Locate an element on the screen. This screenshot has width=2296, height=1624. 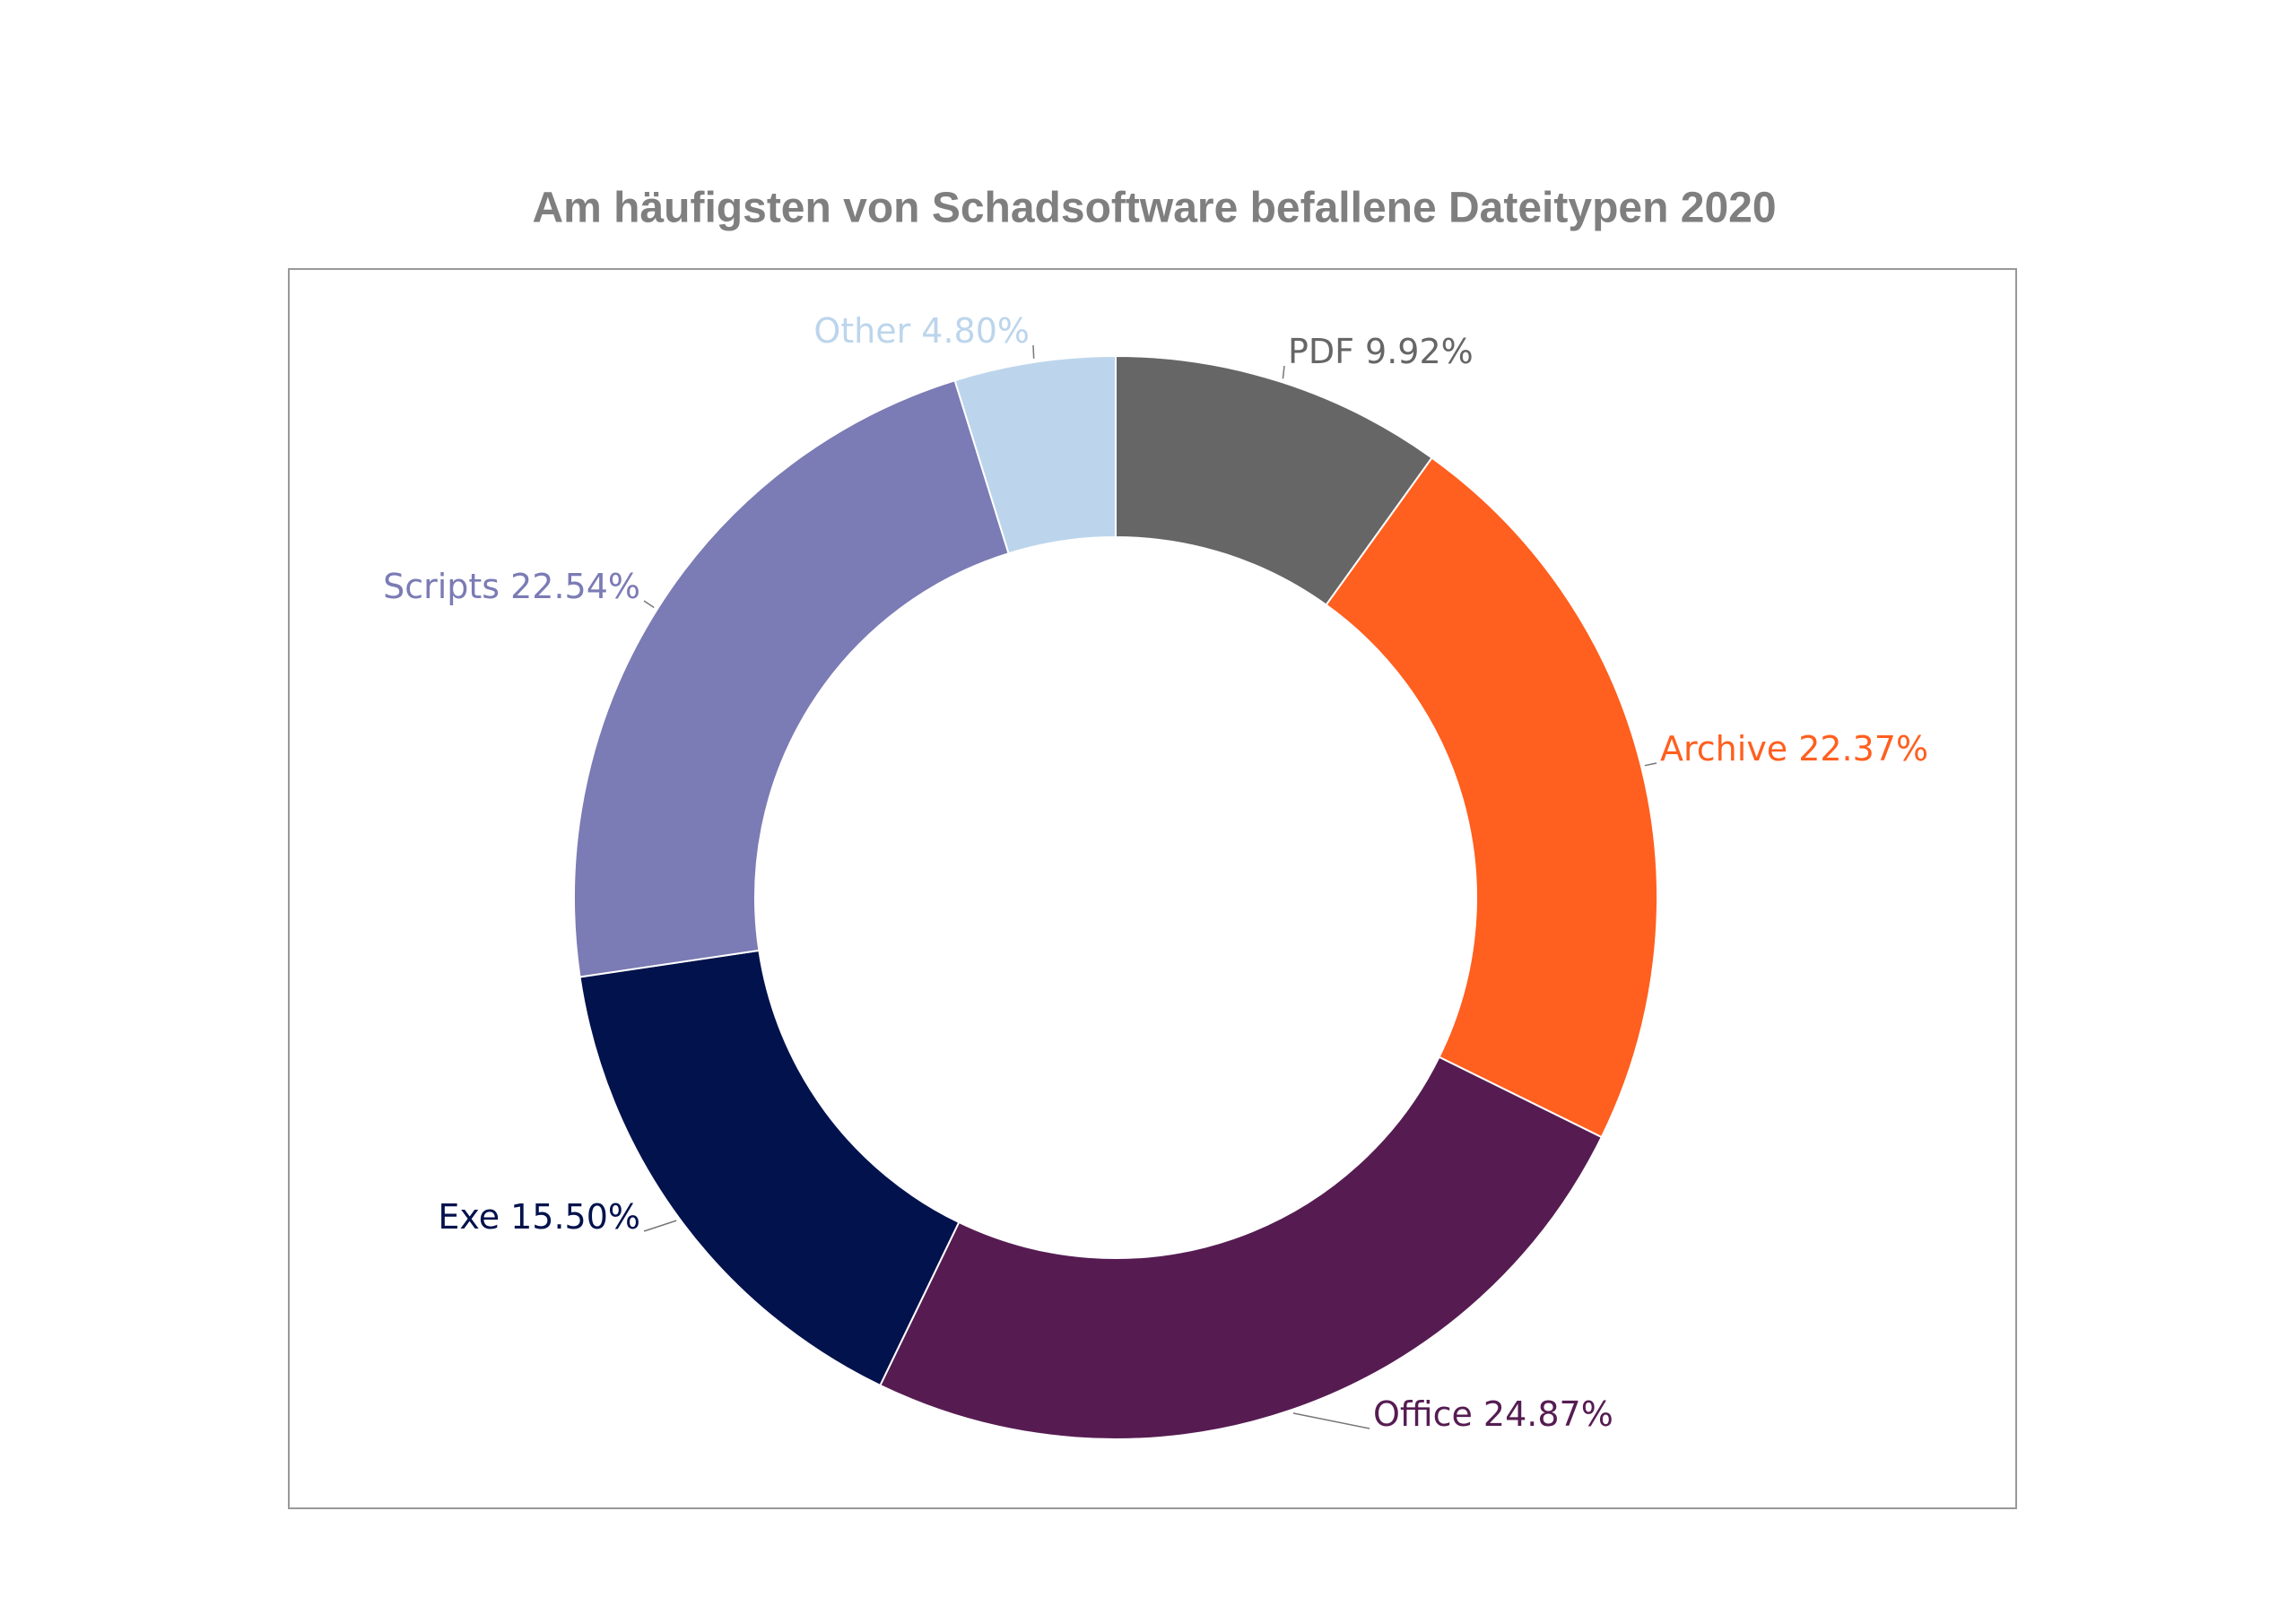
label-category: Exe is located at coordinates (469, 1217).